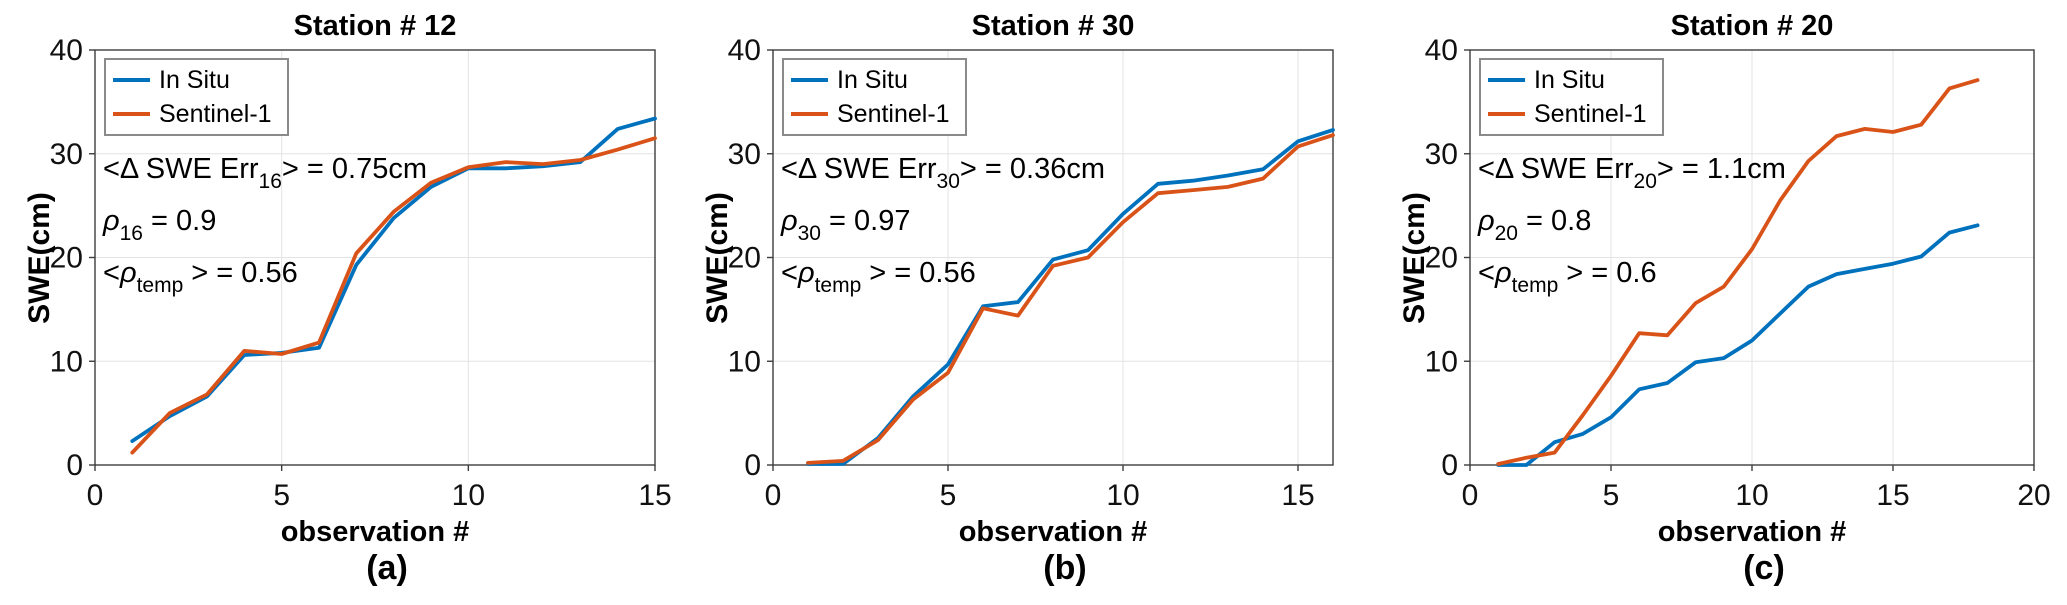 Image resolution: width=2067 pixels, height=605 pixels. What do you see at coordinates (1738, 345) in the screenshot?
I see `series-line-in-situ` at bounding box center [1738, 345].